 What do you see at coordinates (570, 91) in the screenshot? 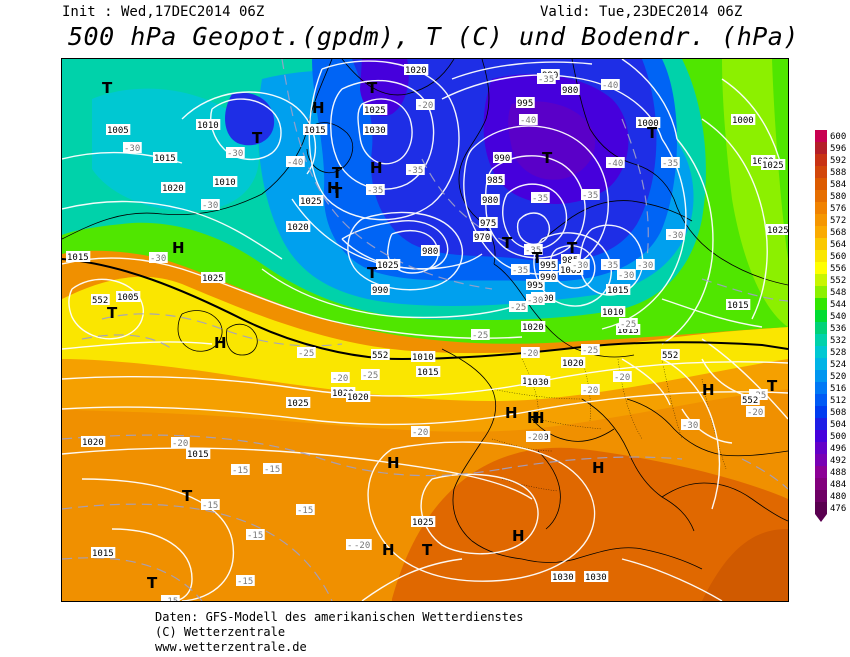
I see `isobar-label: 980` at bounding box center [570, 91].